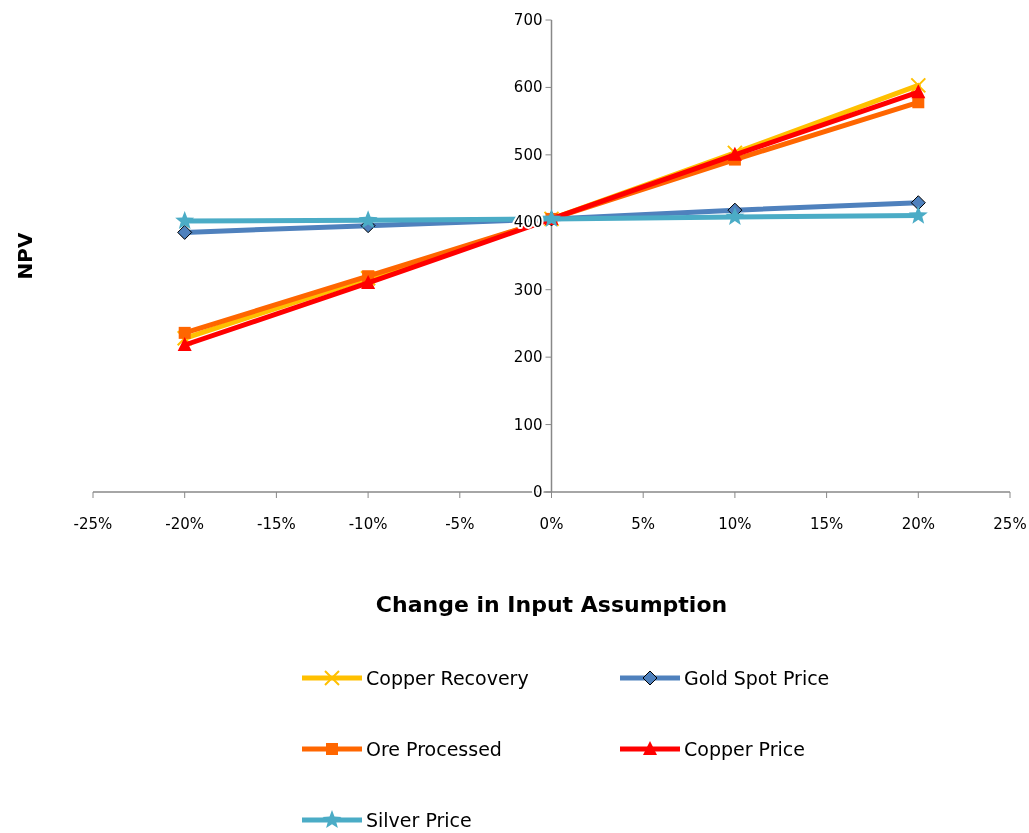 The height and width of the screenshot is (833, 1029). I want to click on legend-label: Silver Price, so click(419, 820).